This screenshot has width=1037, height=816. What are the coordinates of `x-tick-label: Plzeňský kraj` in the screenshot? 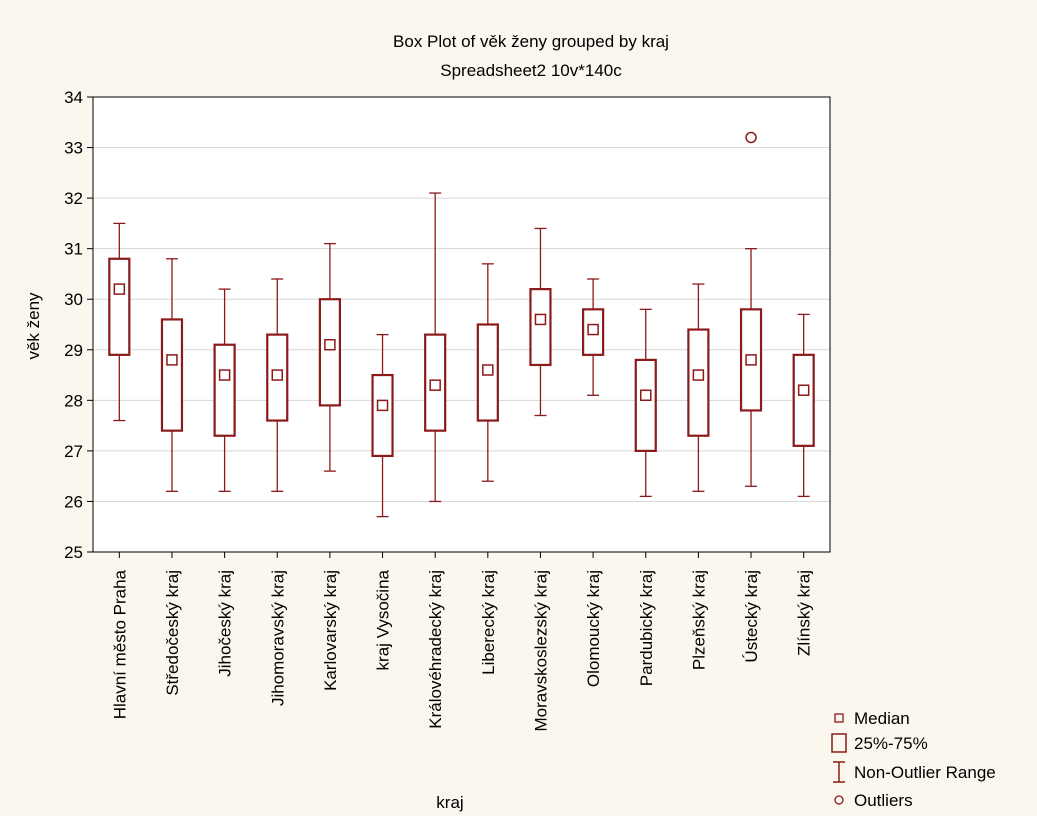 It's located at (698, 620).